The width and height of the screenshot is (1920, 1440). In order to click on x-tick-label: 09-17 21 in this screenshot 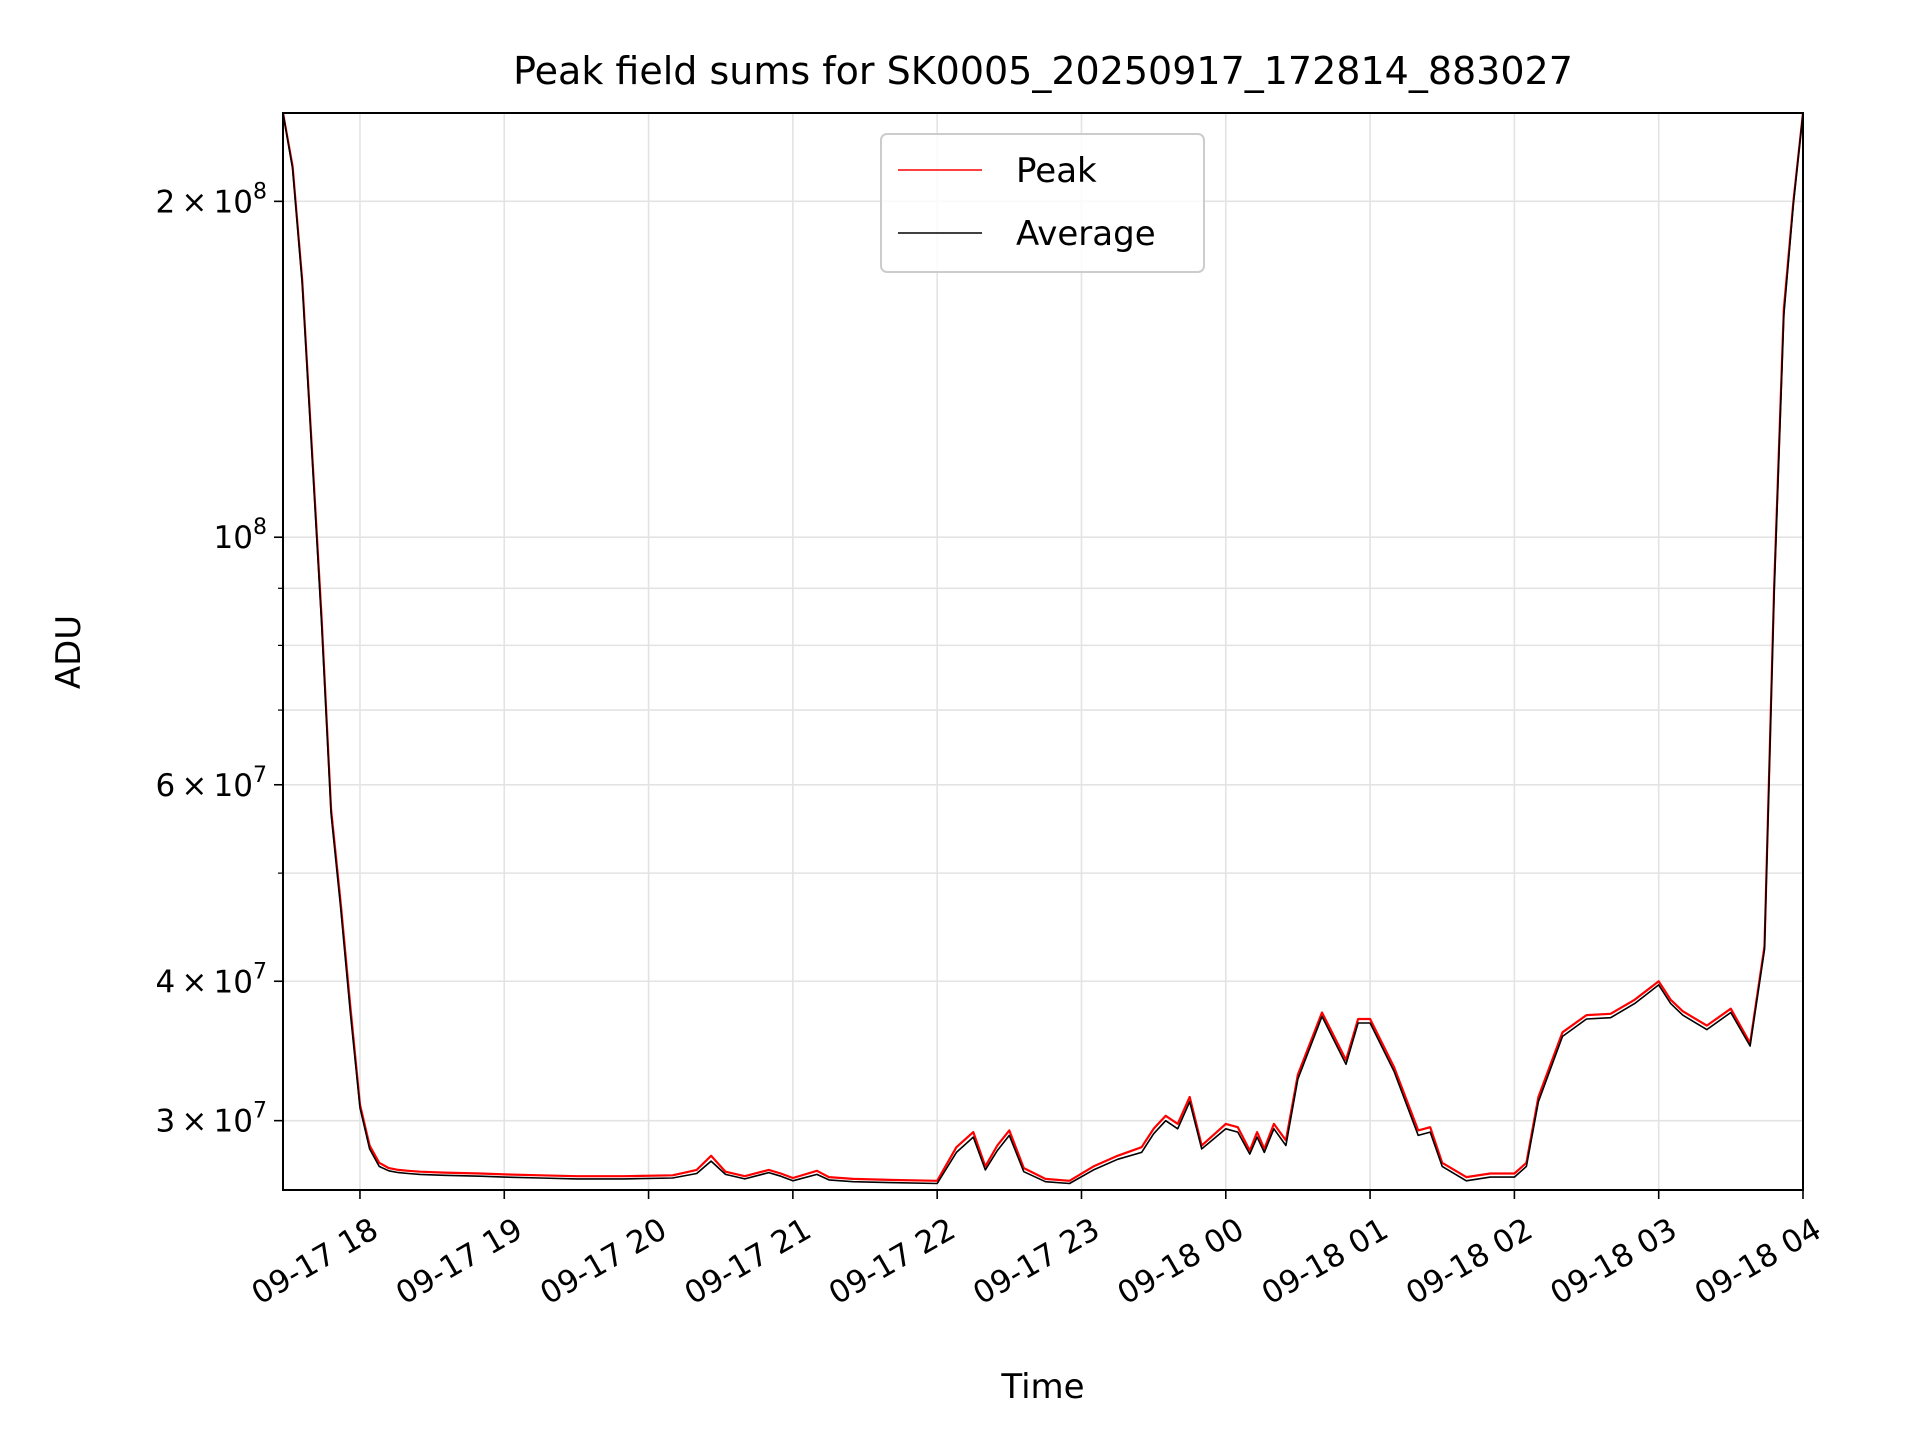, I will do `click(748, 1261)`.